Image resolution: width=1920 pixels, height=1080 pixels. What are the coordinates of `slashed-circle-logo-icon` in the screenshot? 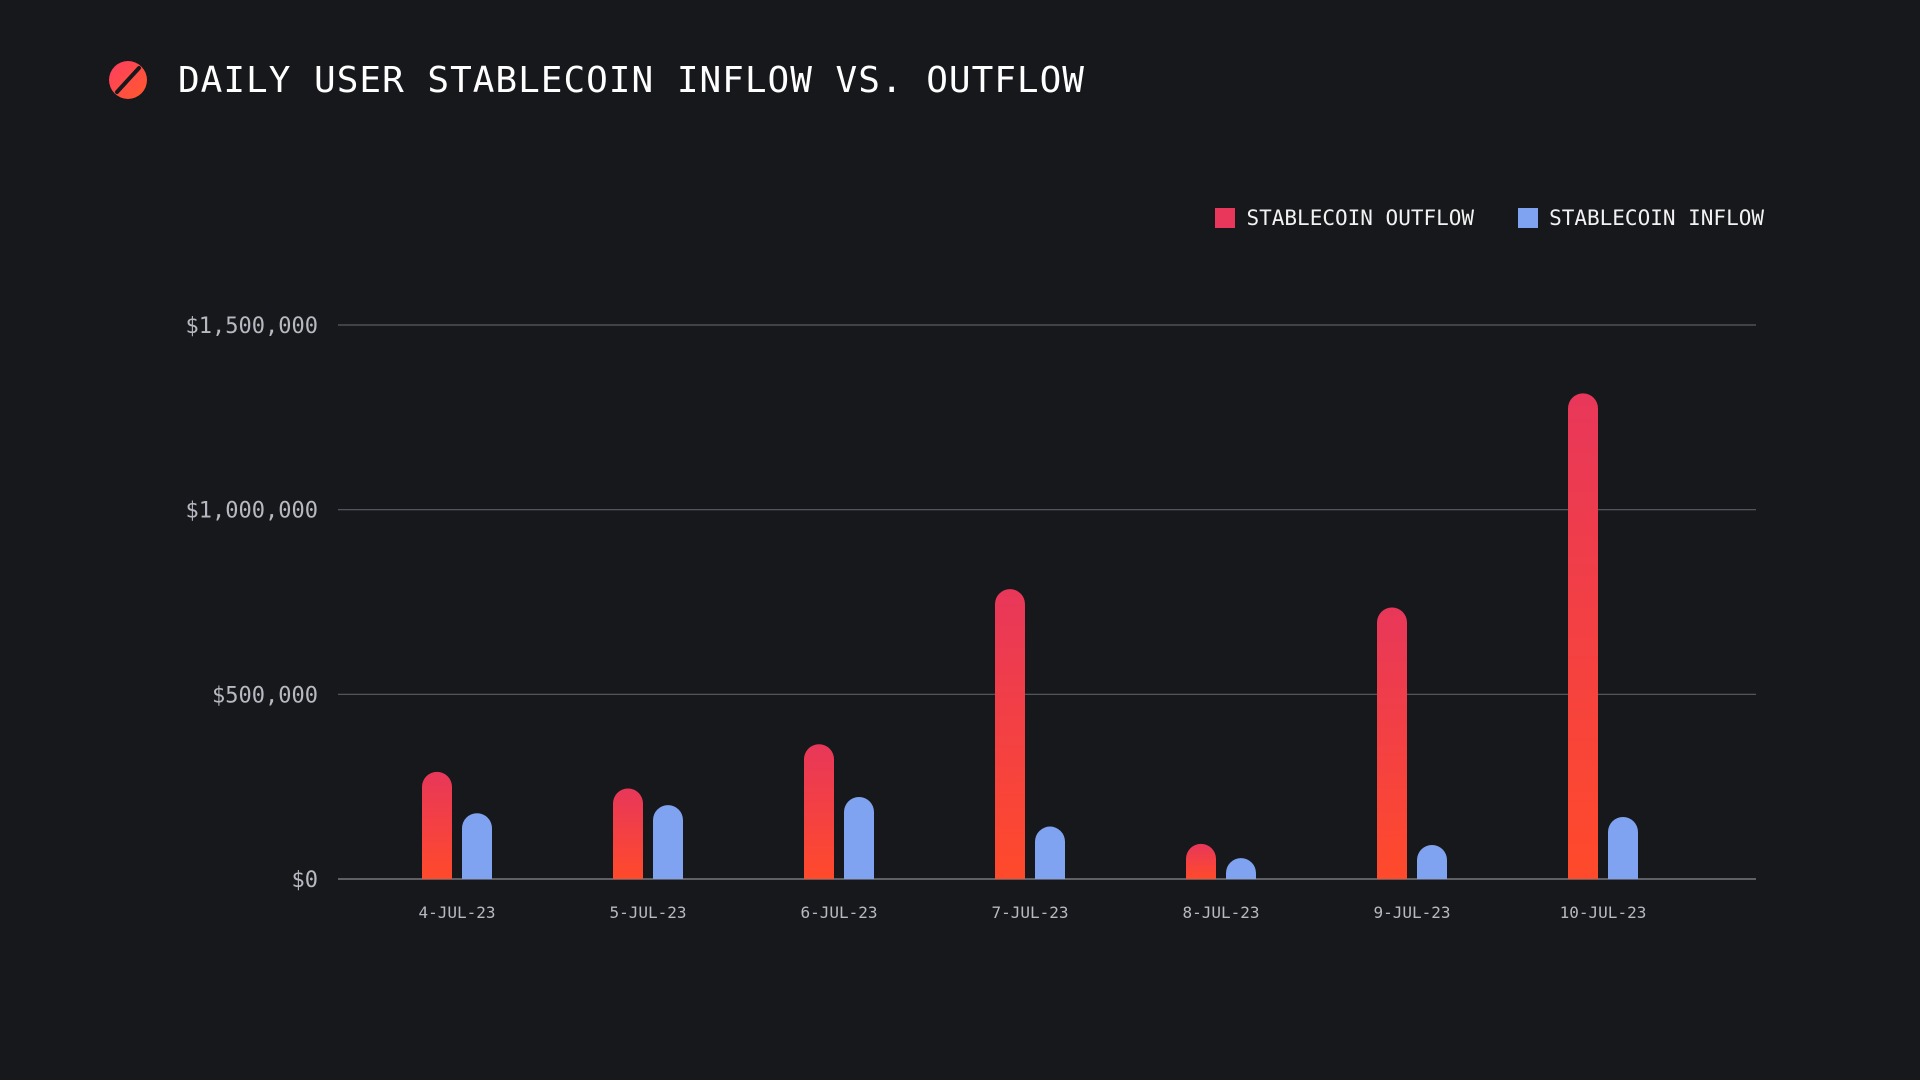 It's located at (128, 80).